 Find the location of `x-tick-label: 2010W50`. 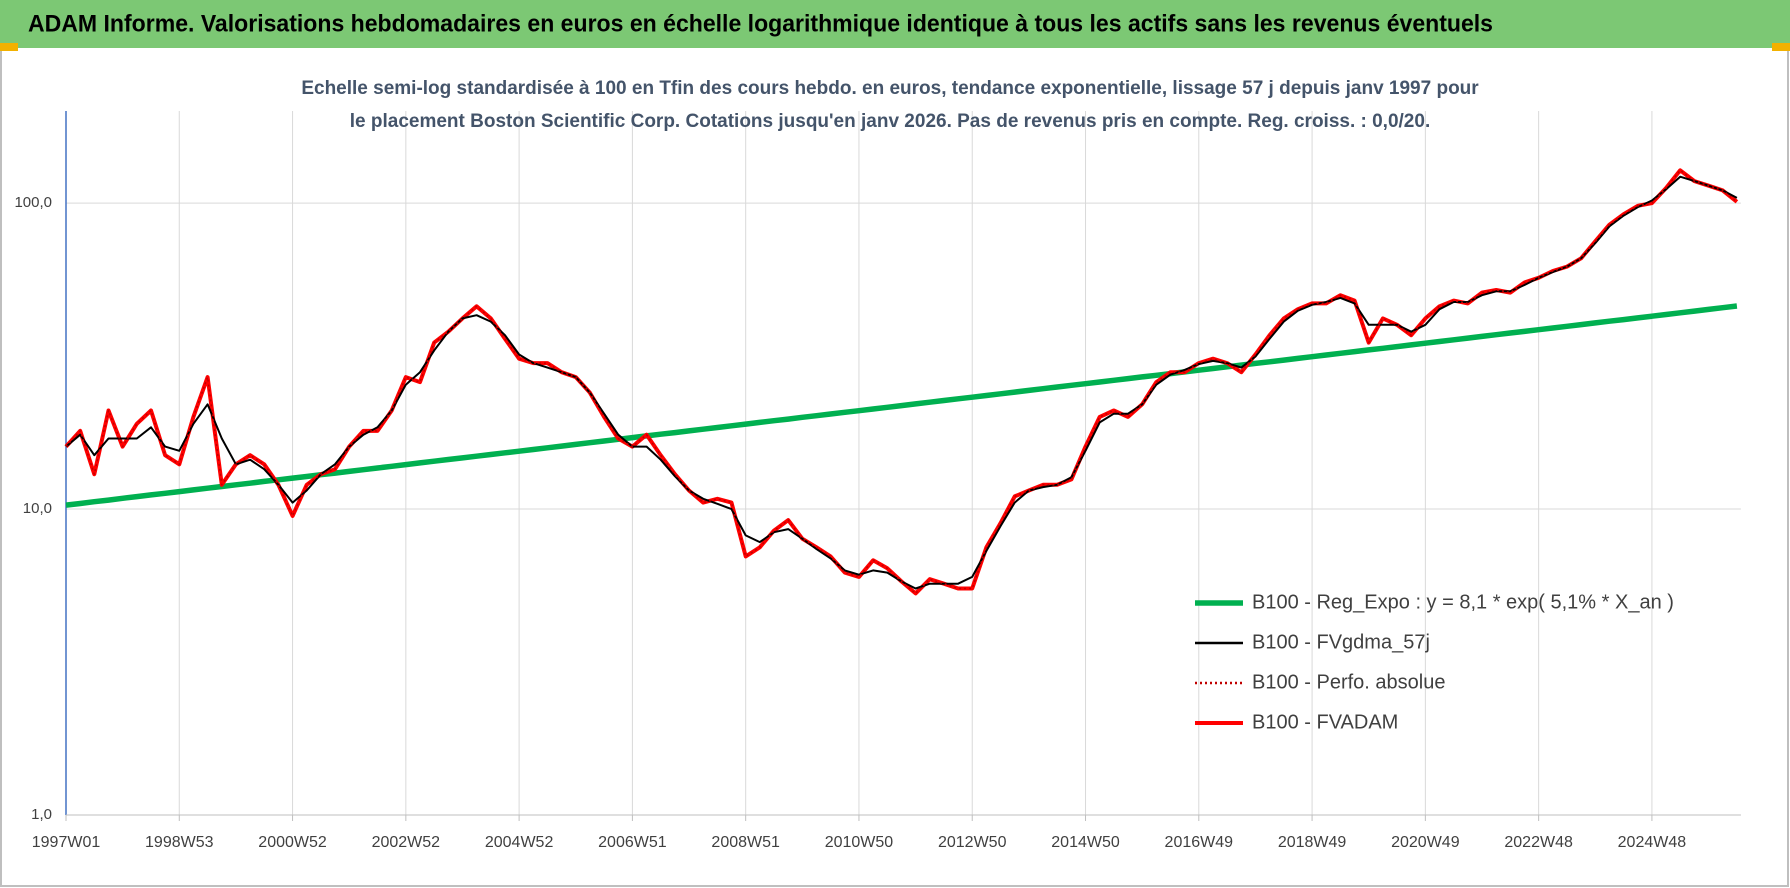

x-tick-label: 2010W50 is located at coordinates (859, 842).